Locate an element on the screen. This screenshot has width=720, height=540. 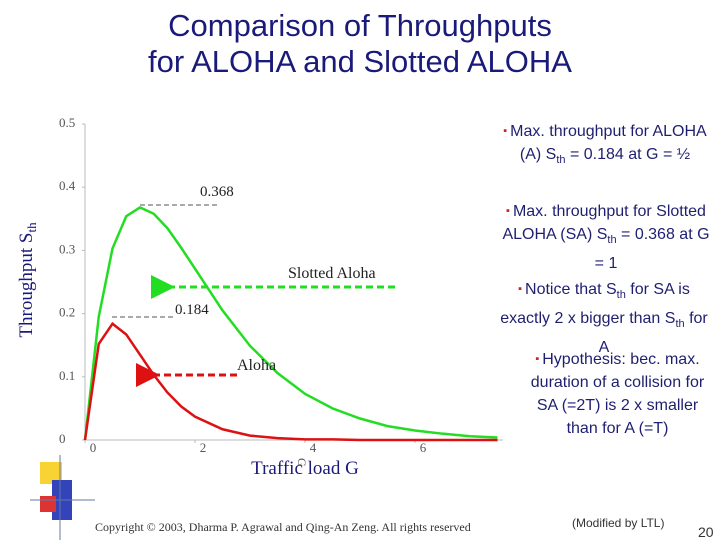
y-axis-label: Throughput Sth is located at coordinates (27, 280).